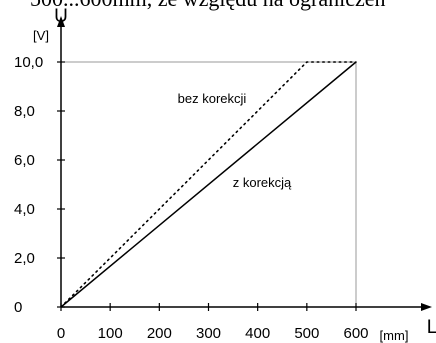 Image resolution: width=436 pixels, height=343 pixels. What do you see at coordinates (306, 333) in the screenshot?
I see `x-tick-label: 500` at bounding box center [306, 333].